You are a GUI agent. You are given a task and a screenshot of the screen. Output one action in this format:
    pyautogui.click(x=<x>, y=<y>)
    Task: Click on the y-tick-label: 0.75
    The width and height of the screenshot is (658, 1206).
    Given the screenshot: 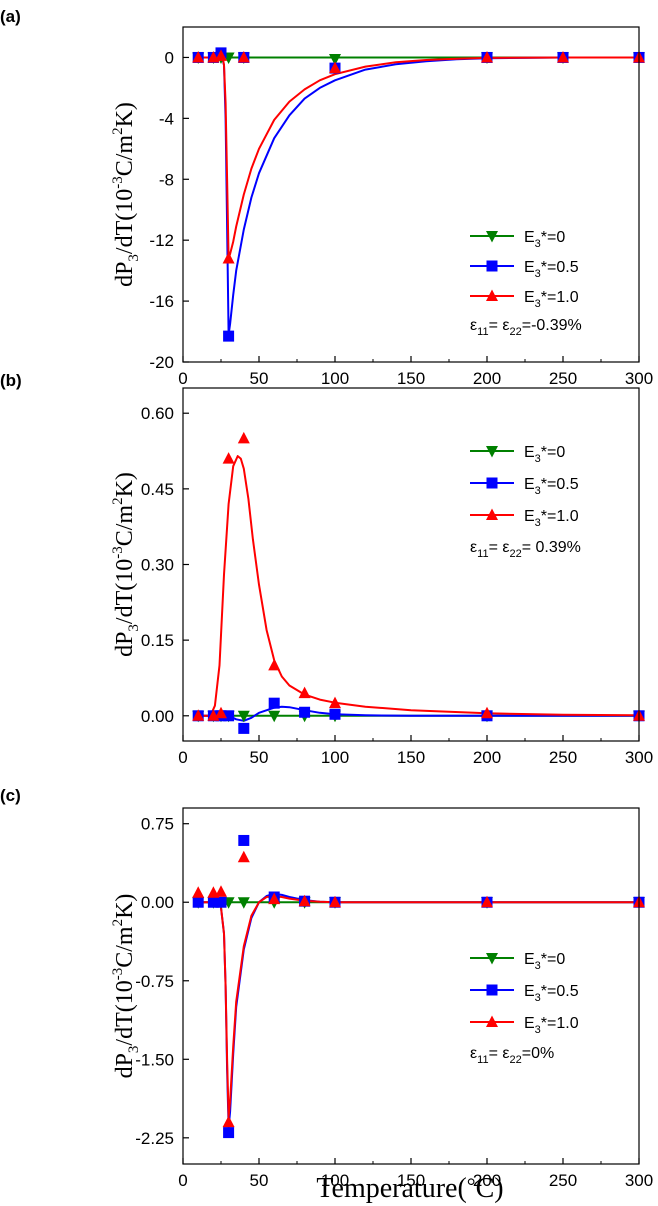 What is the action you would take?
    pyautogui.click(x=157, y=824)
    